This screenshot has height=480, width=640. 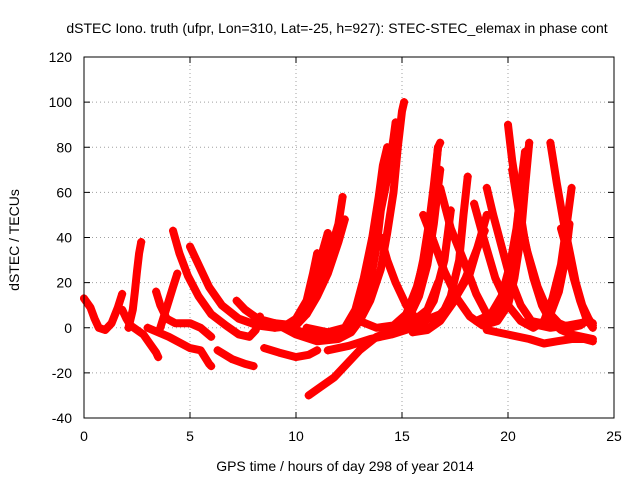 What do you see at coordinates (190, 436) in the screenshot?
I see `x-tick-label: 5` at bounding box center [190, 436].